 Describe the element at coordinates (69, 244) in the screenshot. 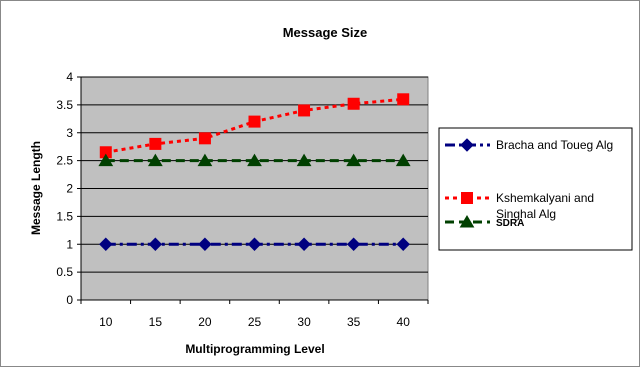

I see `y-tick-label: 1` at that location.